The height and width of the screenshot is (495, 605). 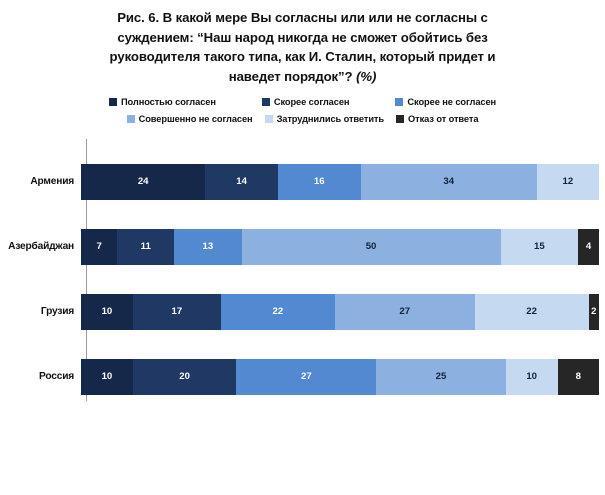 I want to click on bar-segment: 14, so click(x=241, y=181).